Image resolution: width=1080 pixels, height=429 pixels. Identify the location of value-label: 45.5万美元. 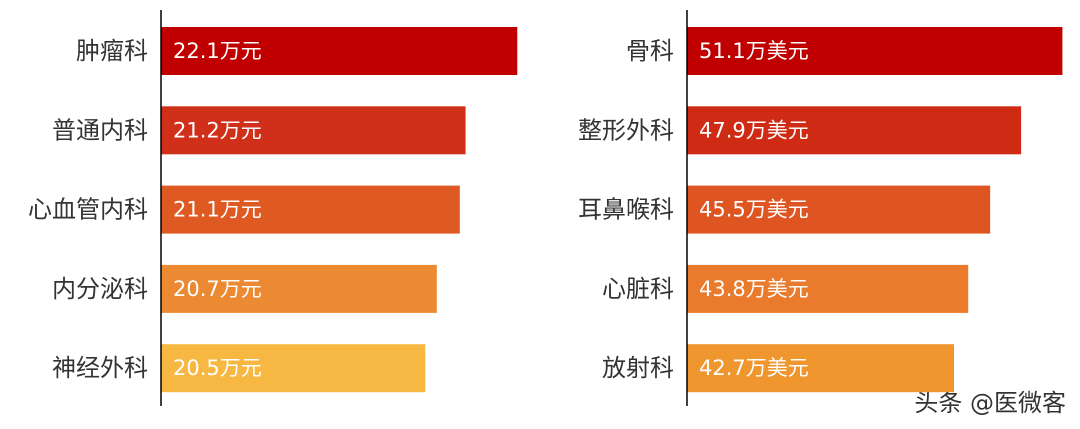
(754, 210).